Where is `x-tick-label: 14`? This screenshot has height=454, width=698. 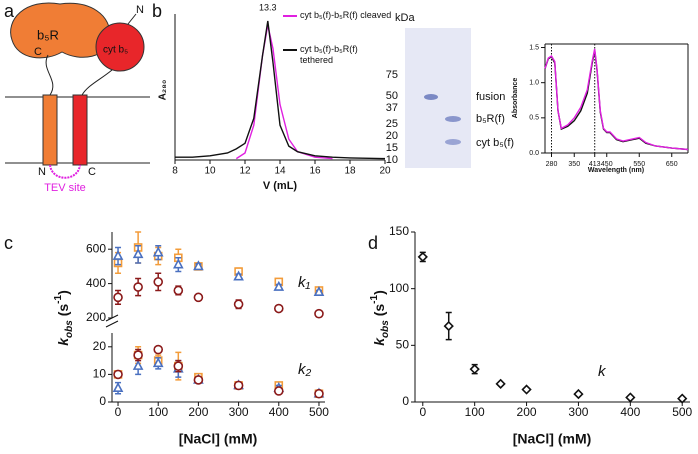 x-tick-label: 14 is located at coordinates (280, 171).